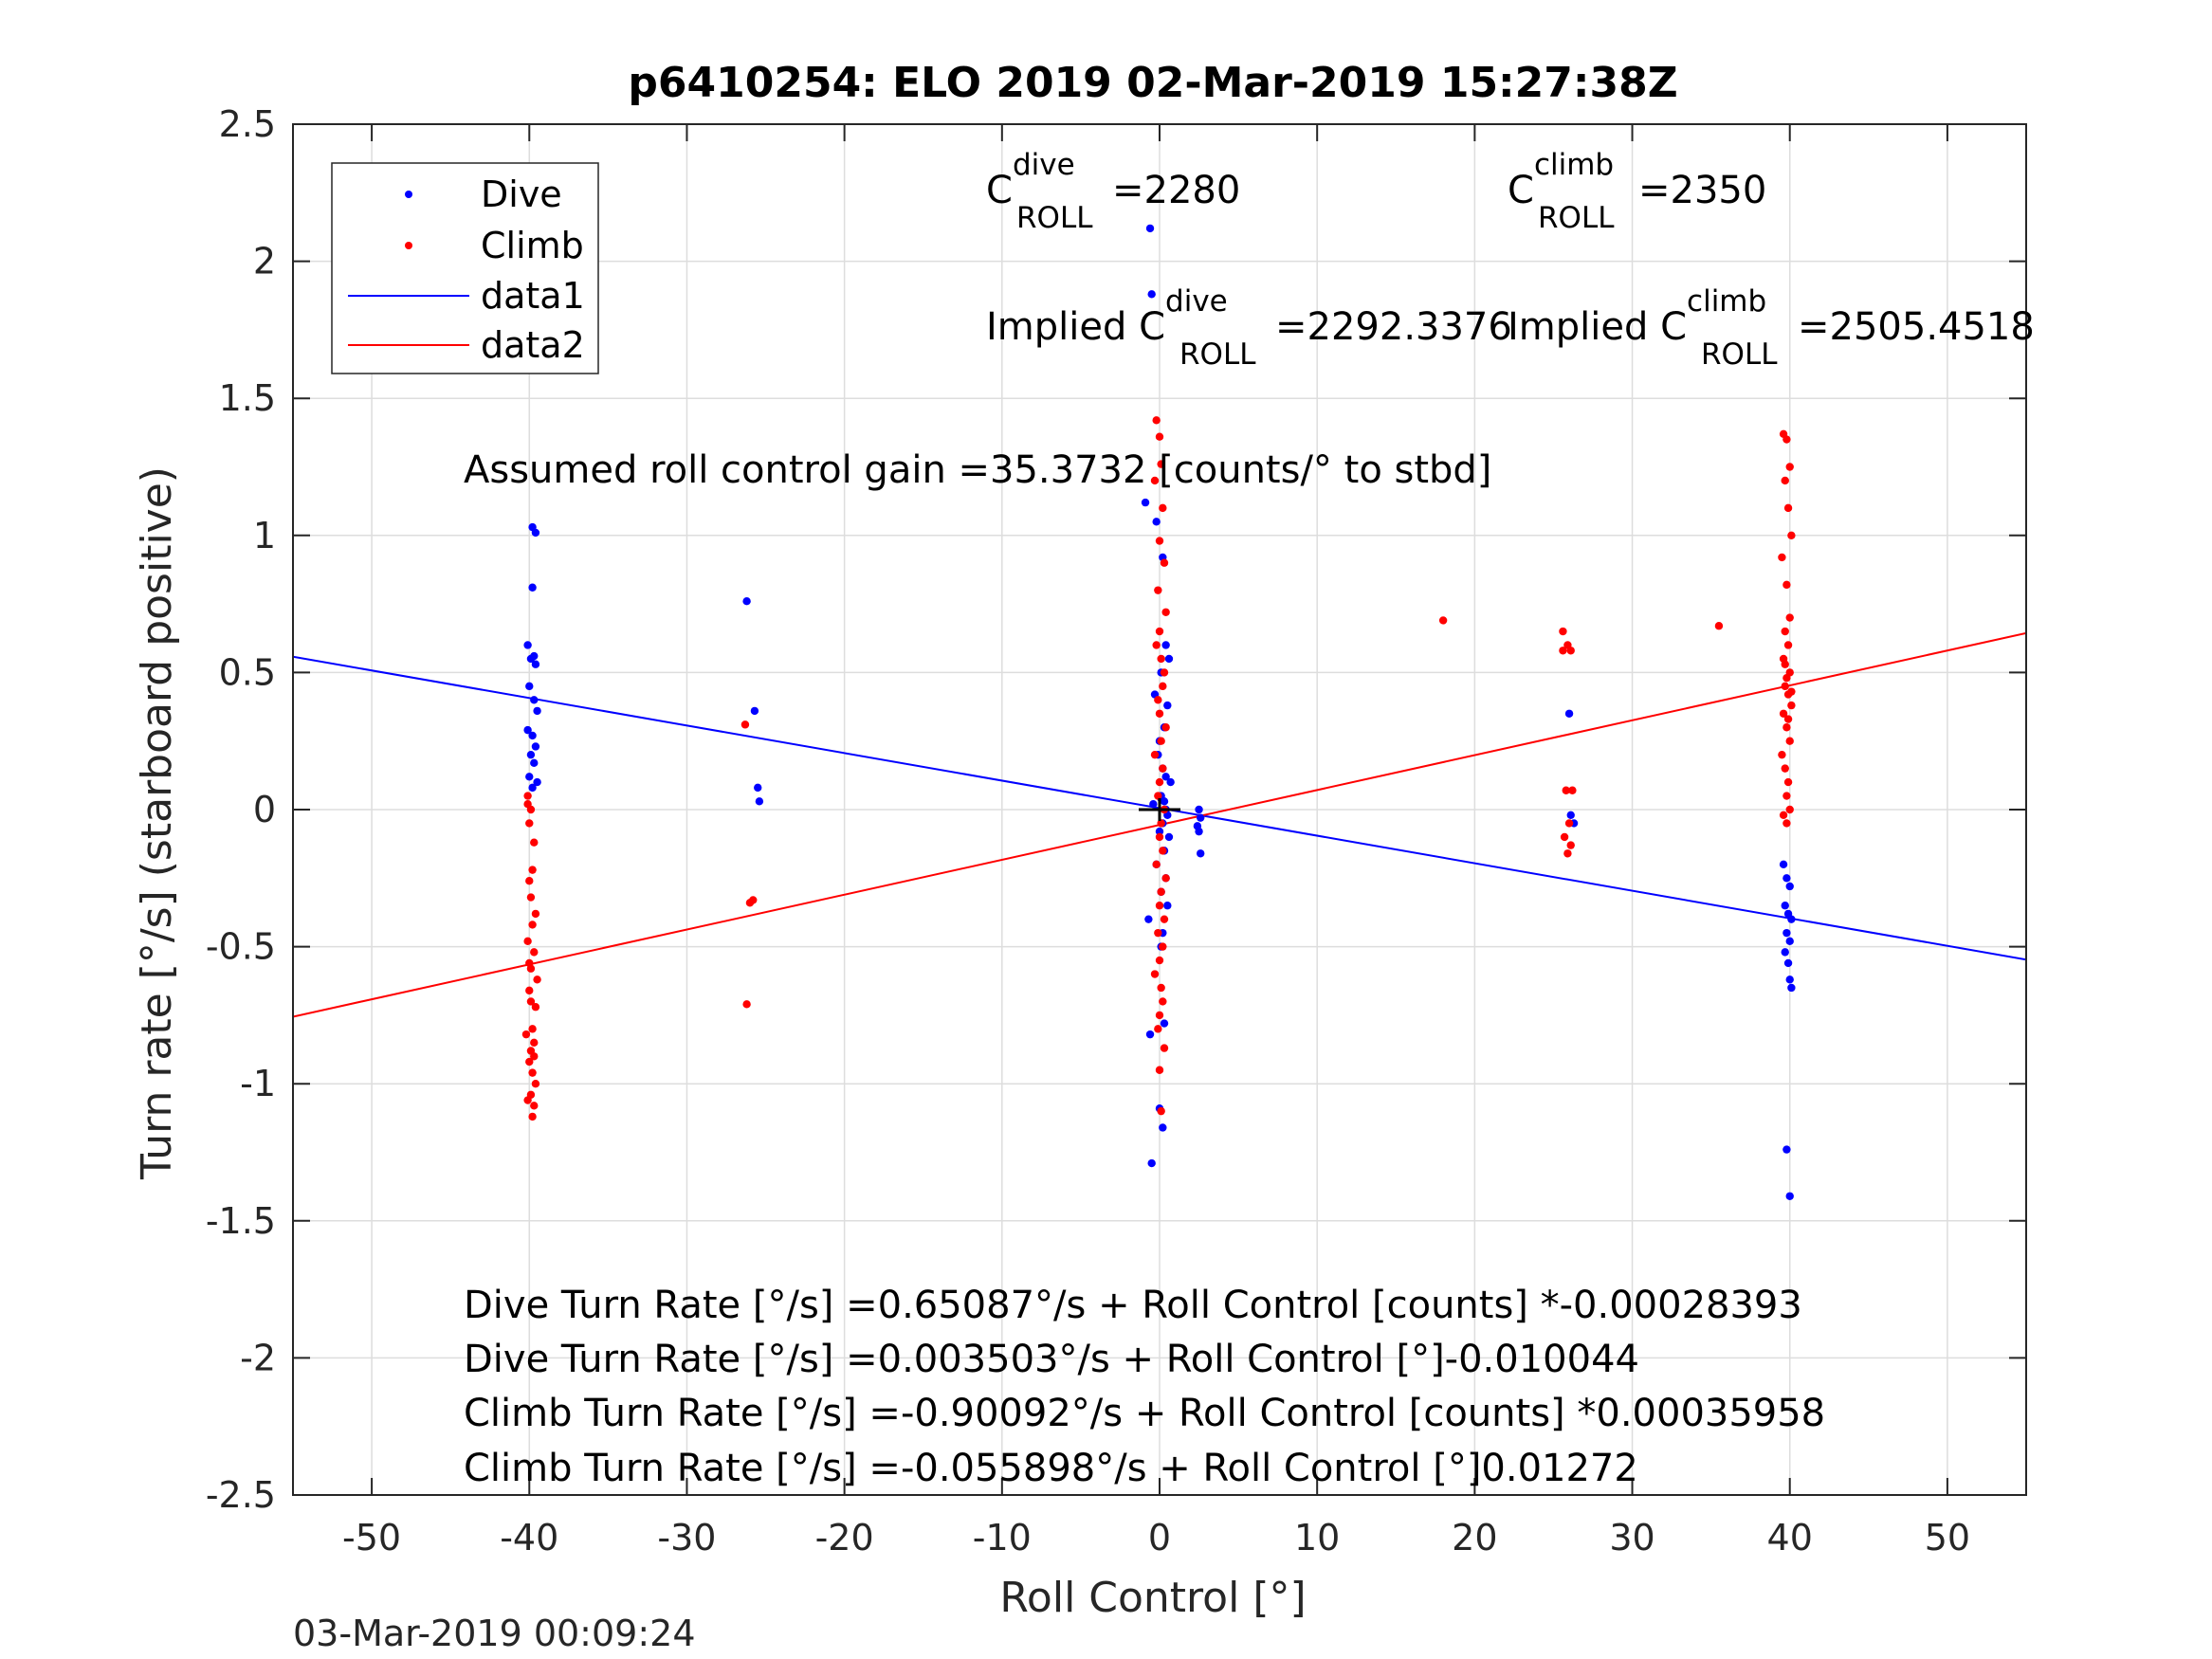  I want to click on y-tick-label: 0, so click(264, 809).